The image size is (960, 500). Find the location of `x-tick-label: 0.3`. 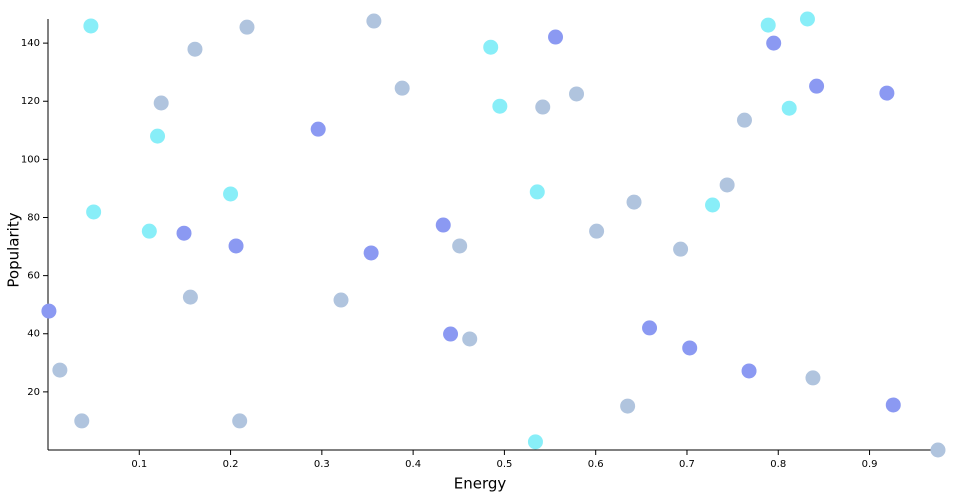

x-tick-label: 0.3 is located at coordinates (322, 464).